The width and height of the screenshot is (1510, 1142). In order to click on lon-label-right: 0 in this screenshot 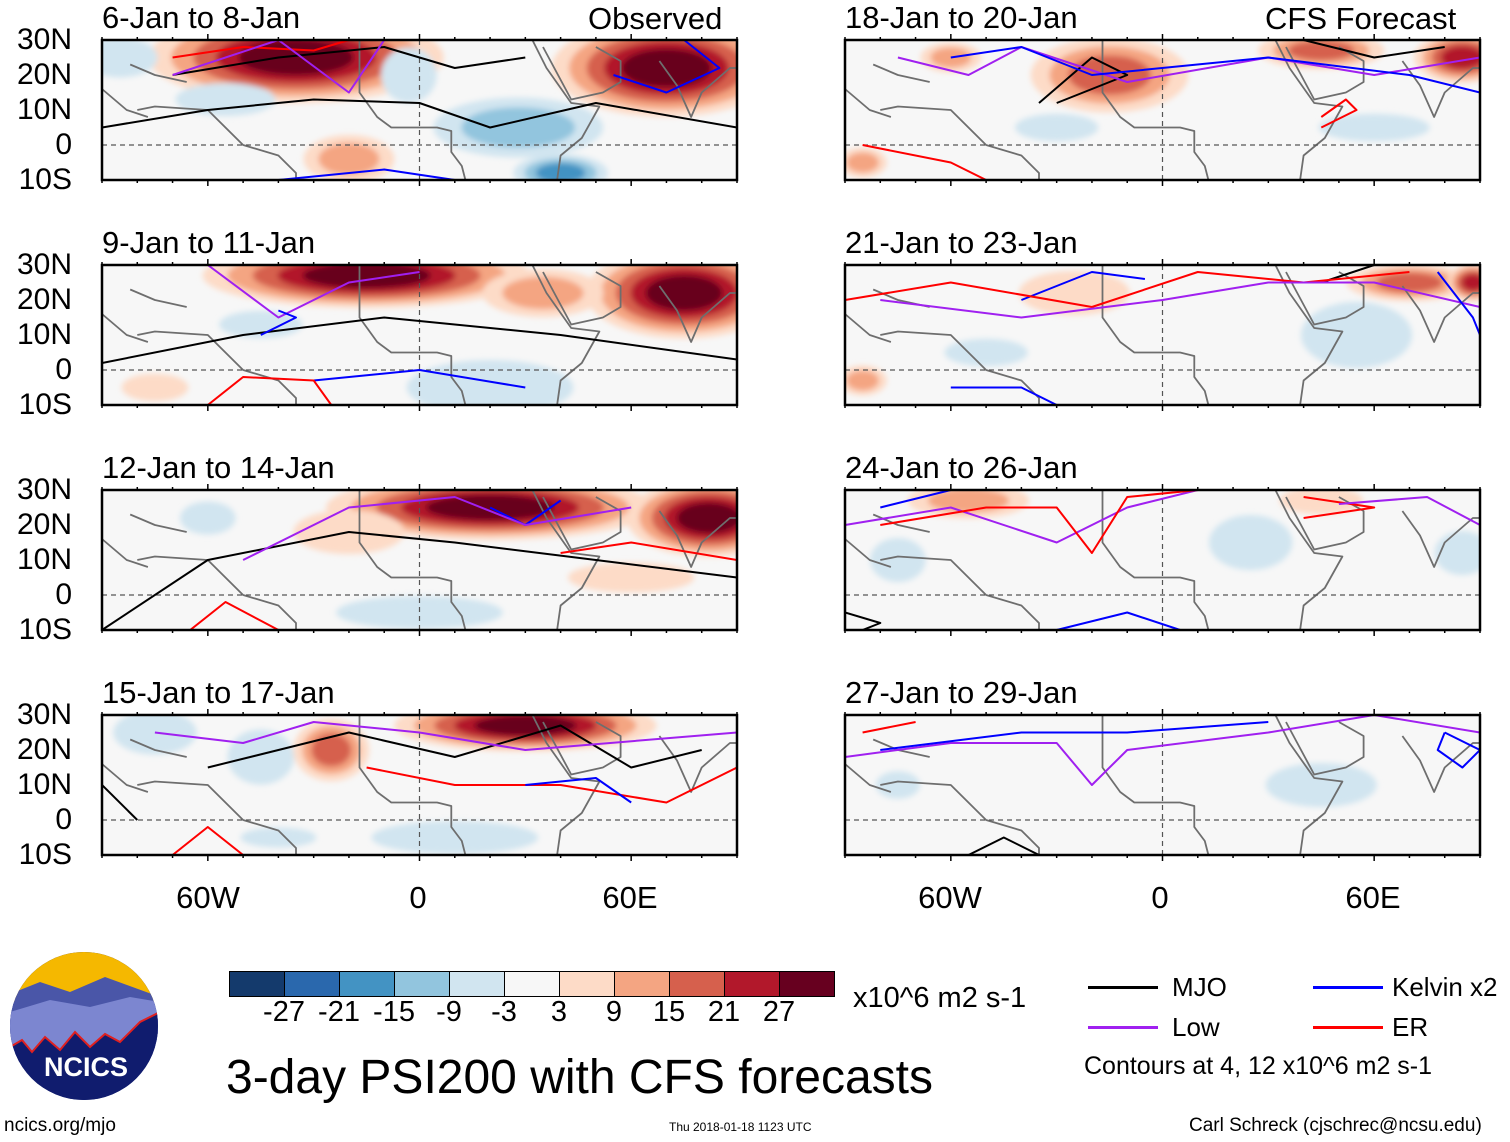, I will do `click(1160, 897)`.